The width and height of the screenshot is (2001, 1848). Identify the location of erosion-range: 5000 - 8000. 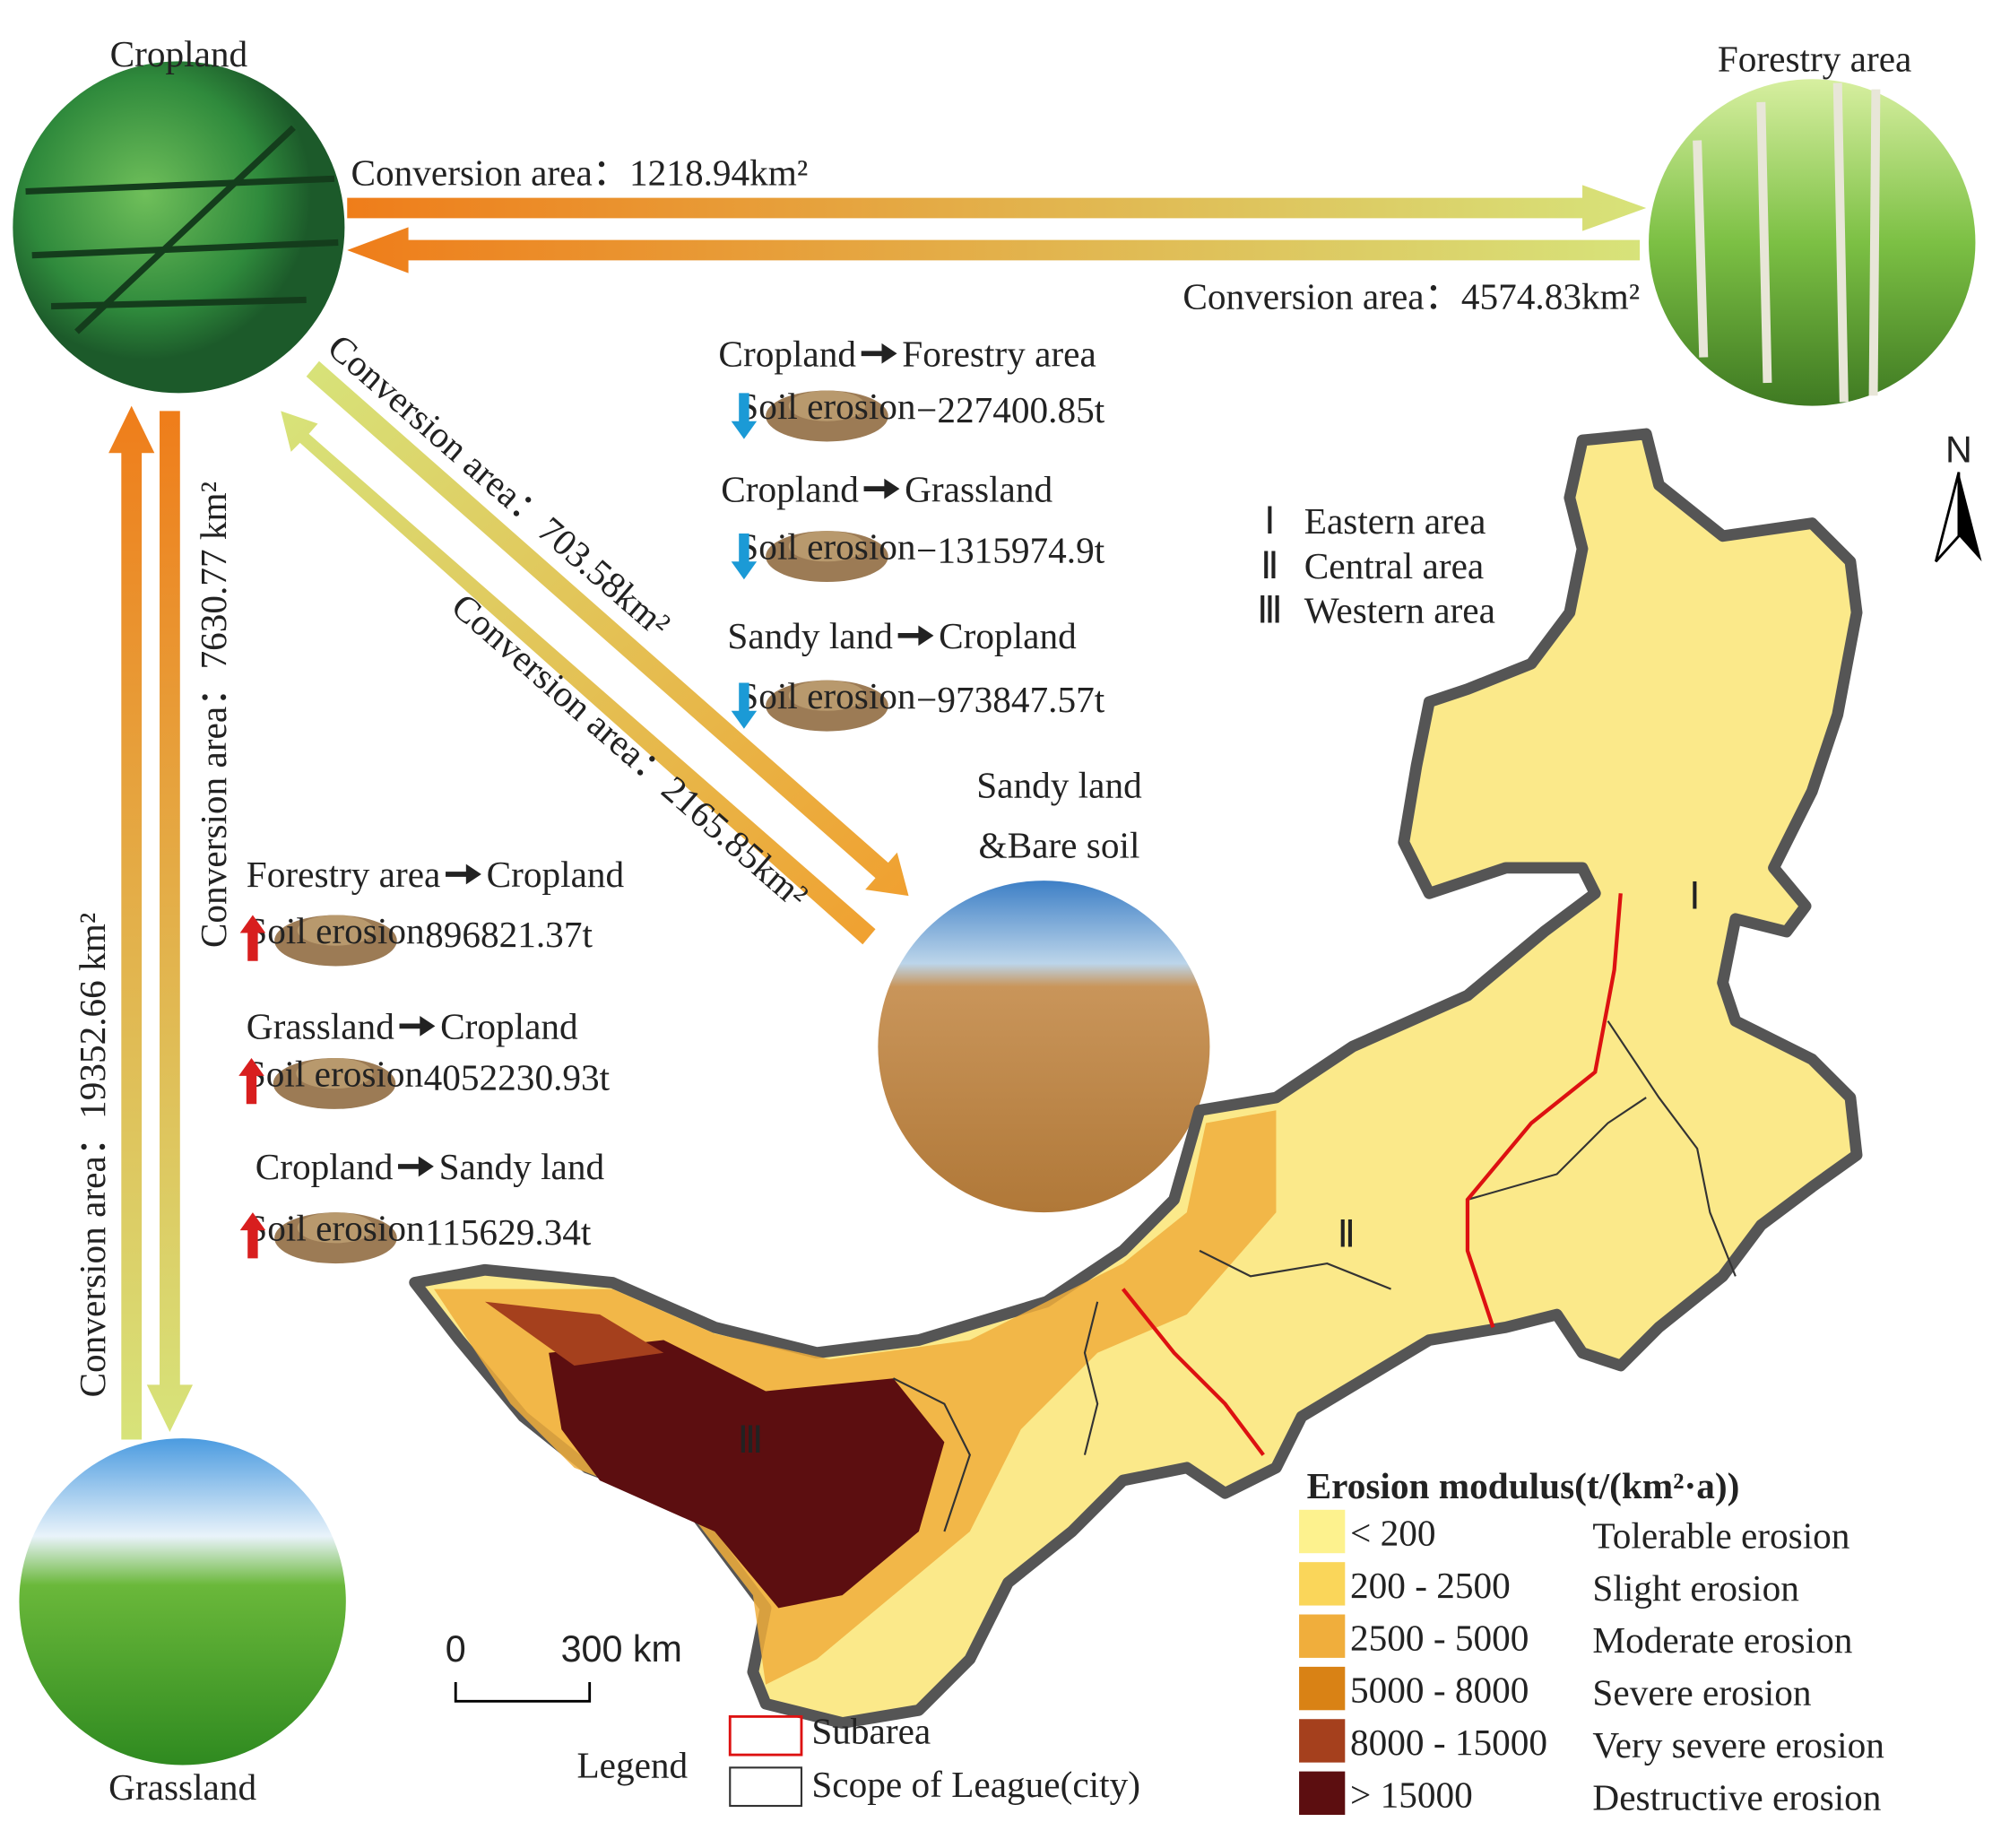
(1439, 1690).